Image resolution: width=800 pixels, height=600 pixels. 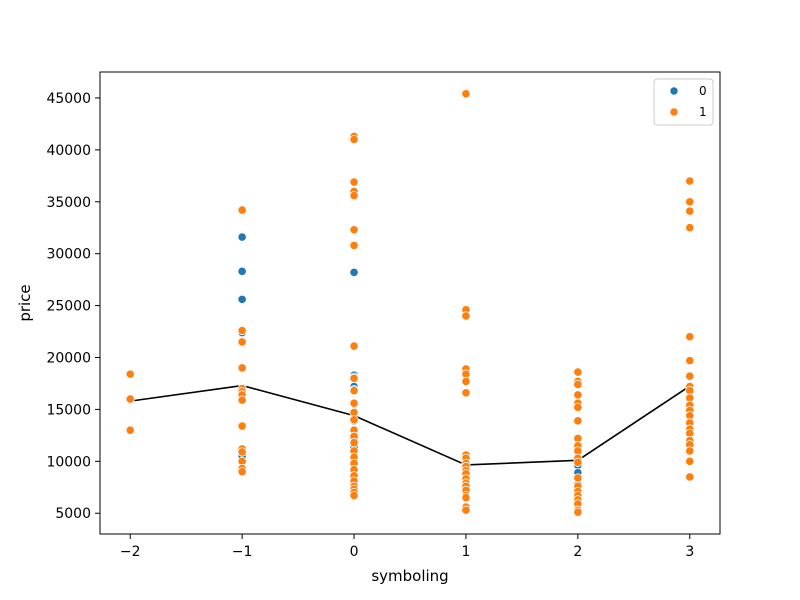 What do you see at coordinates (689, 552) in the screenshot?
I see `x-tick-label: 3` at bounding box center [689, 552].